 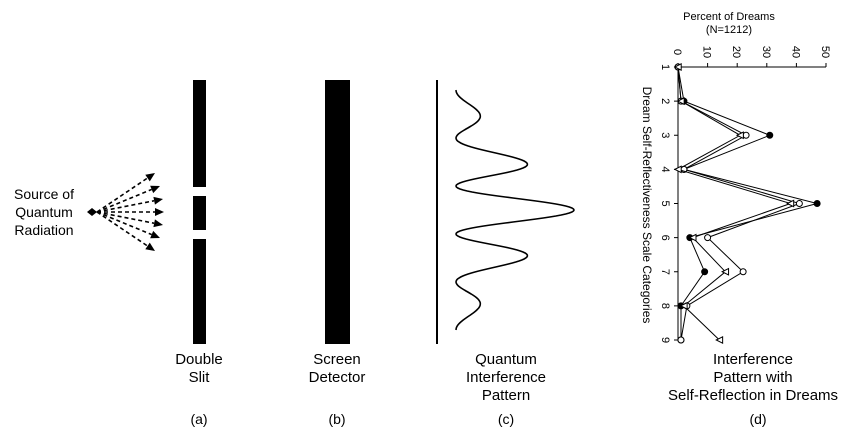 I want to click on percent-tick-labels: 0 10 20 30 40 50, so click(x=751, y=52).